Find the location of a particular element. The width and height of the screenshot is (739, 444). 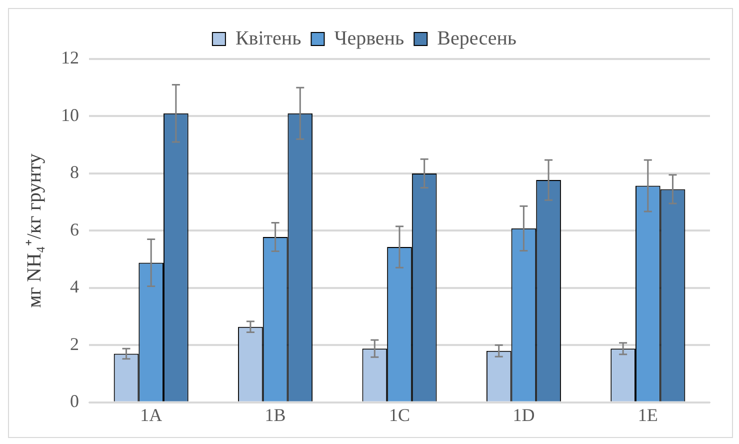

legend-label: Червень is located at coordinates (369, 38).